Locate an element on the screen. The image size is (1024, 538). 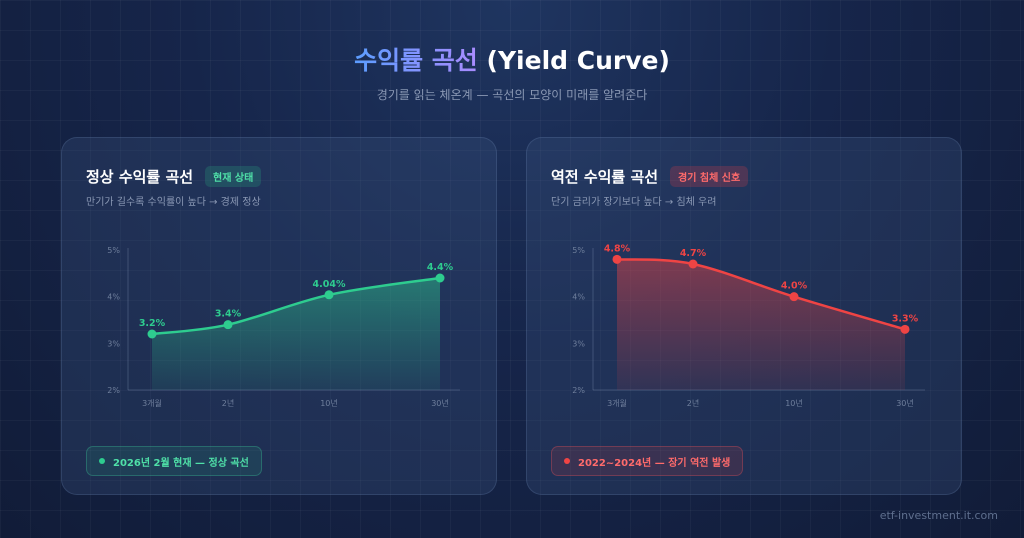
data-label: 4.0% is located at coordinates (794, 286).